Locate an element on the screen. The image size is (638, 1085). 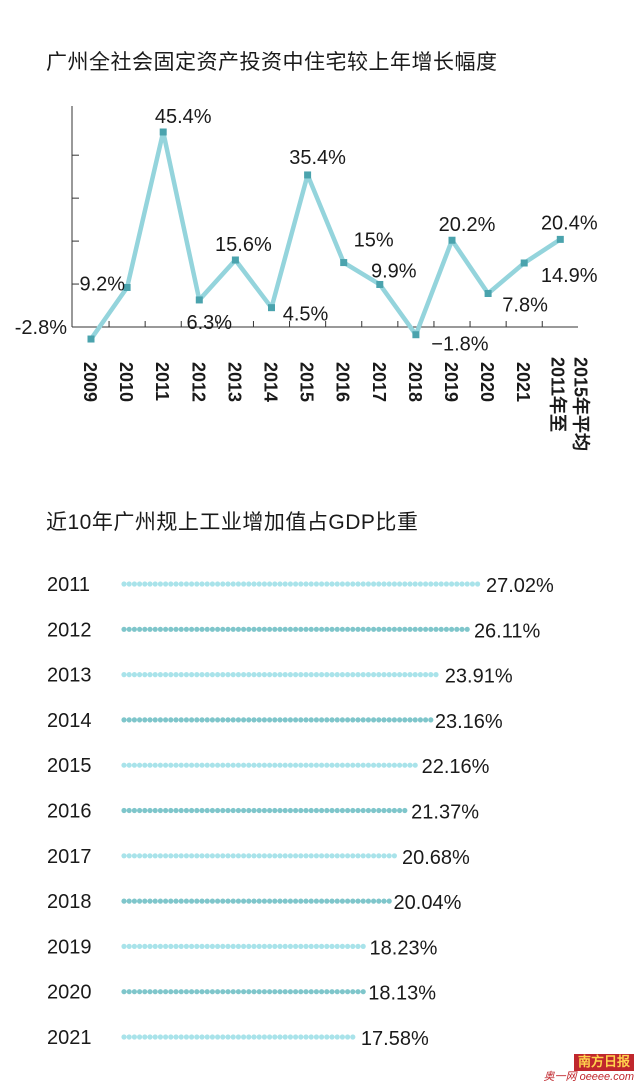
value-label: 26.11% is located at coordinates (507, 631).